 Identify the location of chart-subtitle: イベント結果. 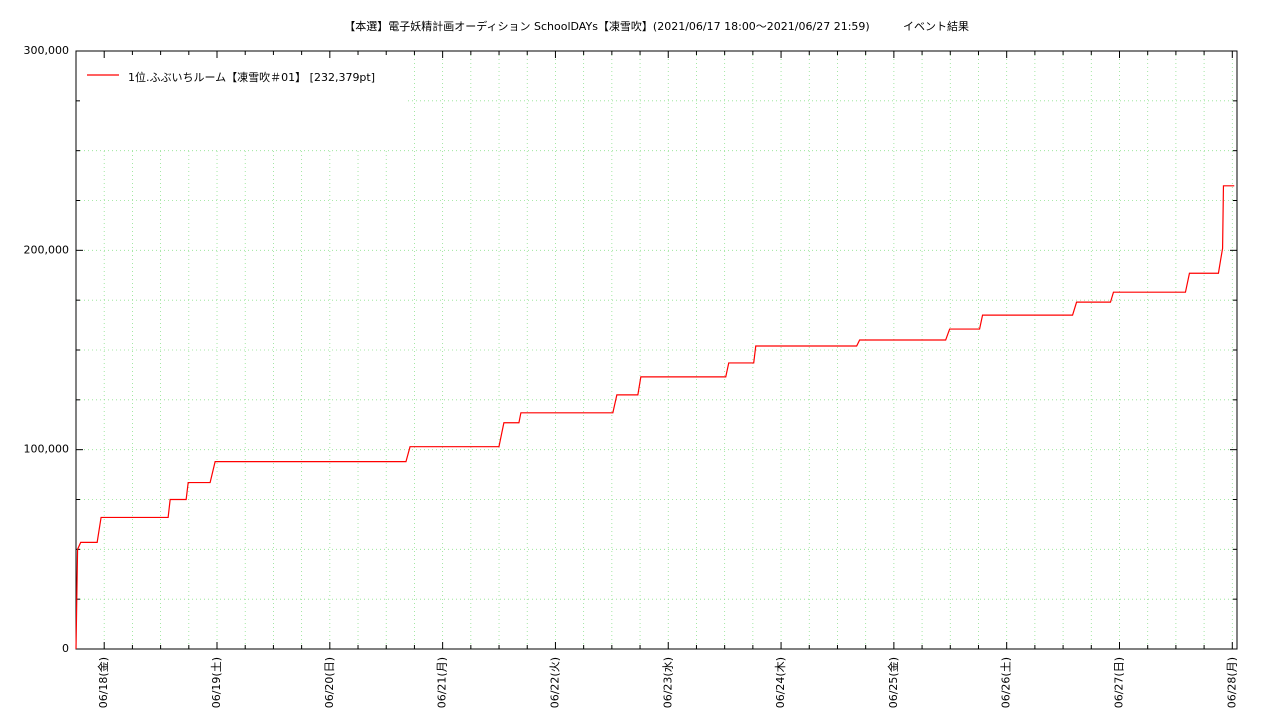
(936, 26).